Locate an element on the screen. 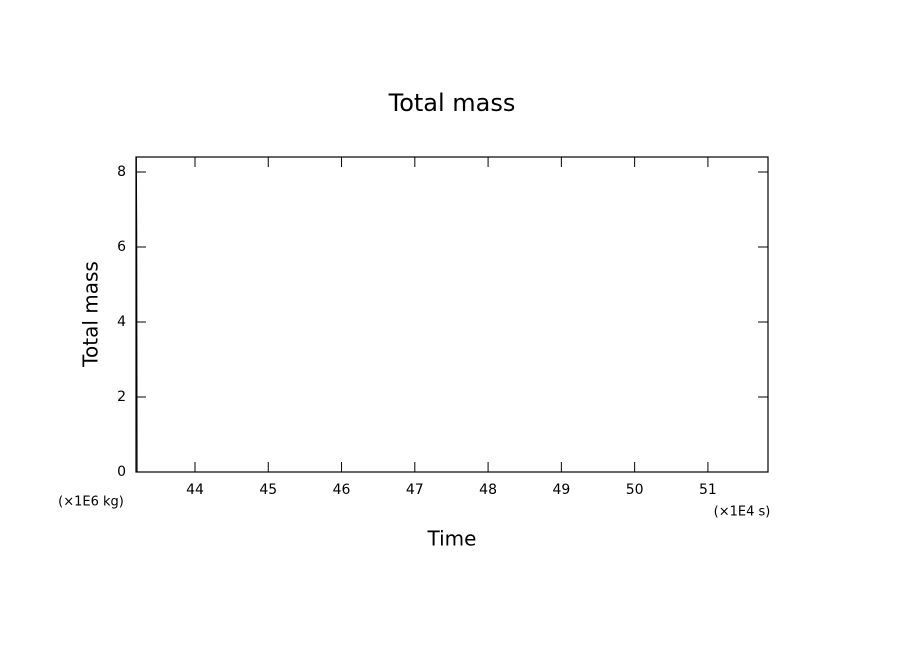  x-tick-label: 49 is located at coordinates (561, 490).